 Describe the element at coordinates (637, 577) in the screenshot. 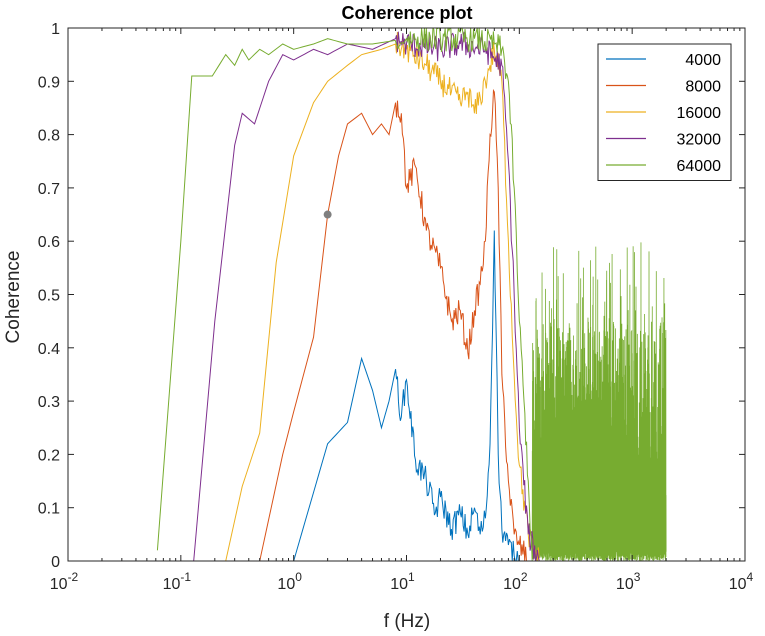

I see `x-tick-exponent-5: 3` at that location.